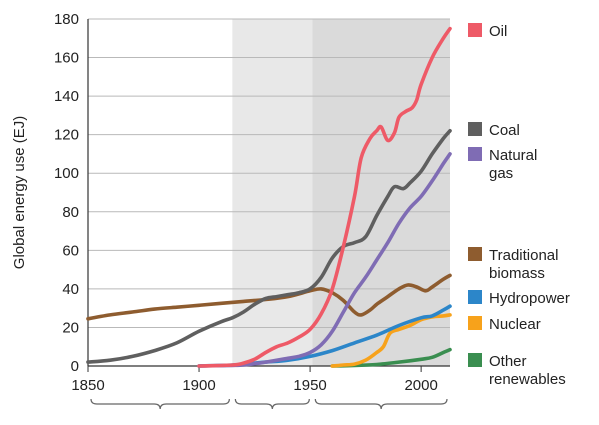  I want to click on y-tick-label: 80, so click(70, 212).